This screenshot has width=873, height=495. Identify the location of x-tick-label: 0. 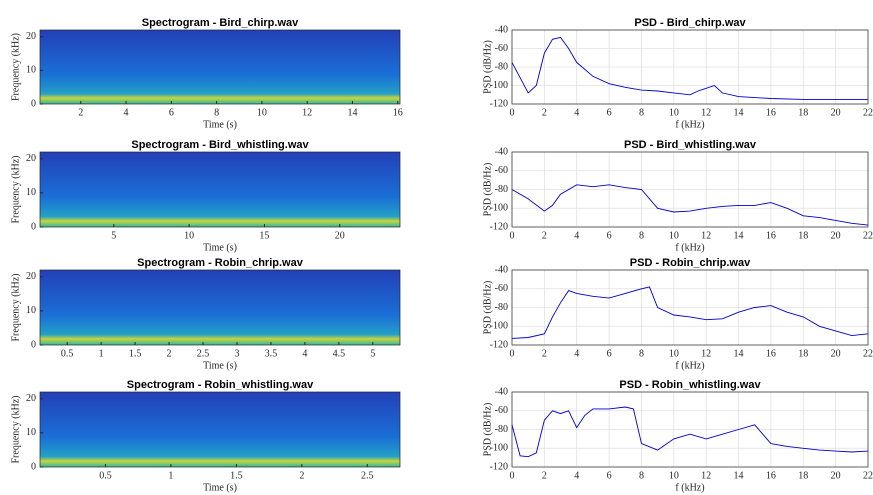
(512, 475).